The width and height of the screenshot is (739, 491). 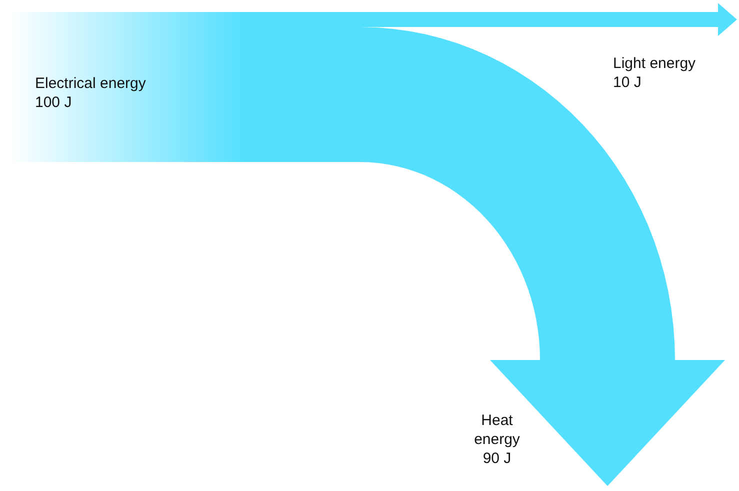 I want to click on category-label: Light energy, so click(x=654, y=63).